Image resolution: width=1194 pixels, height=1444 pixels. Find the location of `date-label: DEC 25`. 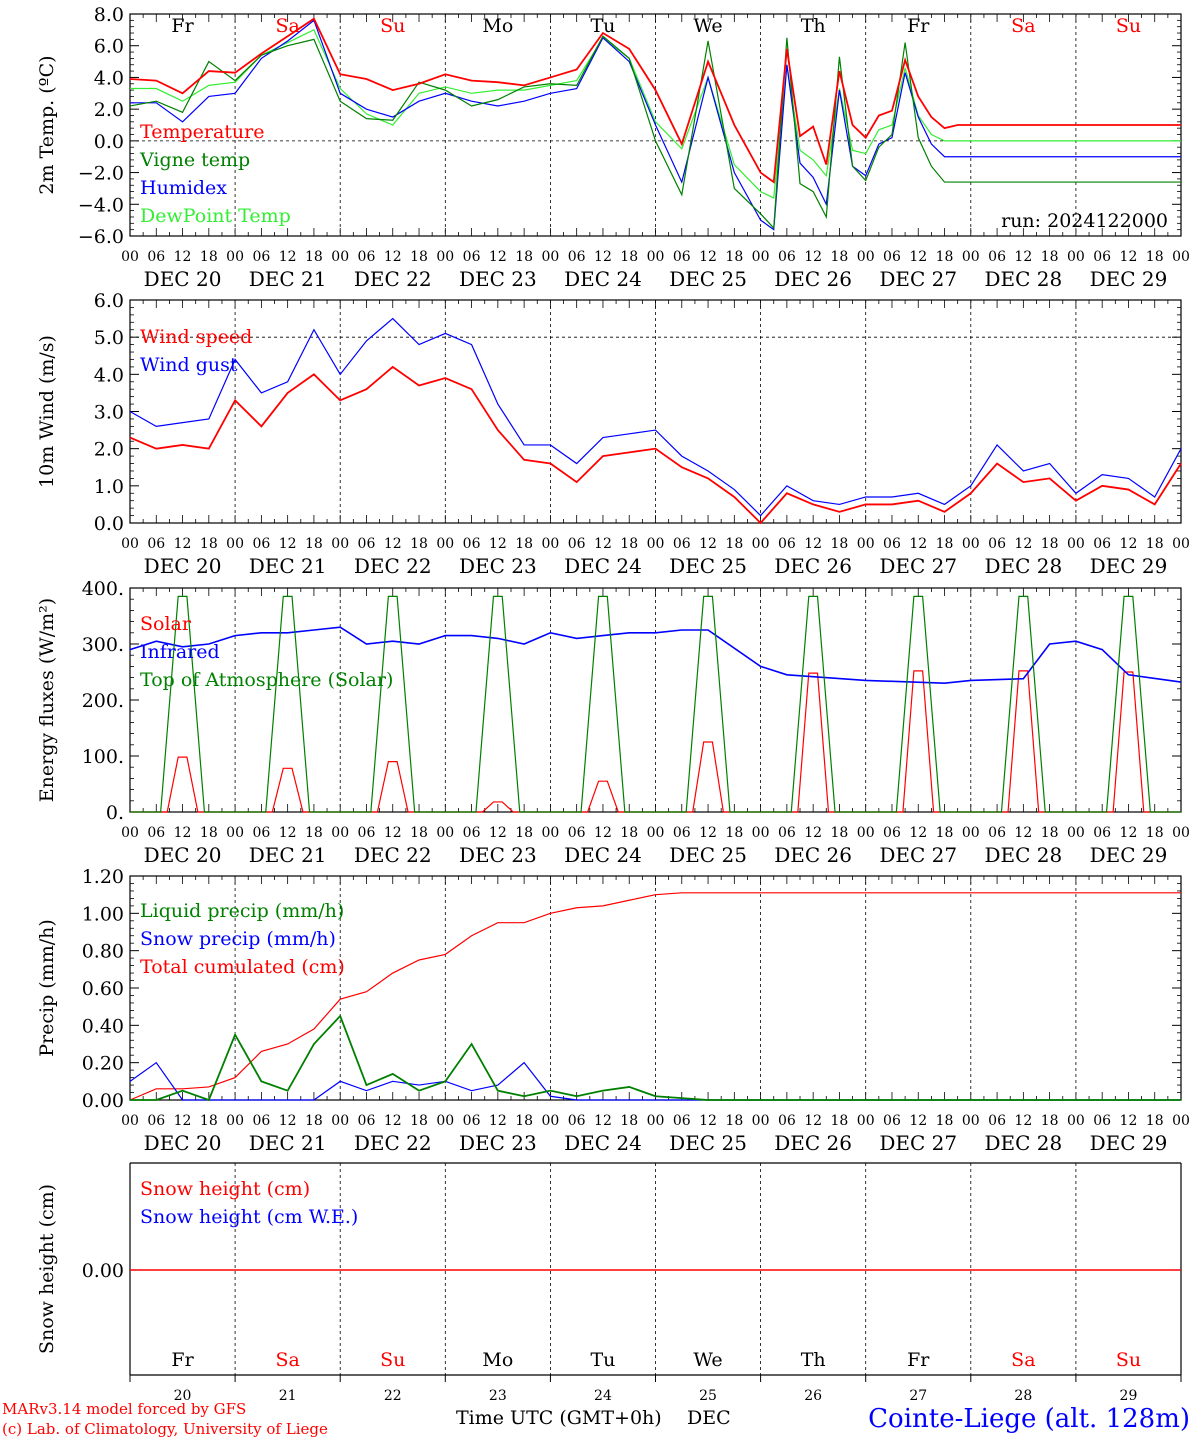

date-label: DEC 25 is located at coordinates (708, 1143).